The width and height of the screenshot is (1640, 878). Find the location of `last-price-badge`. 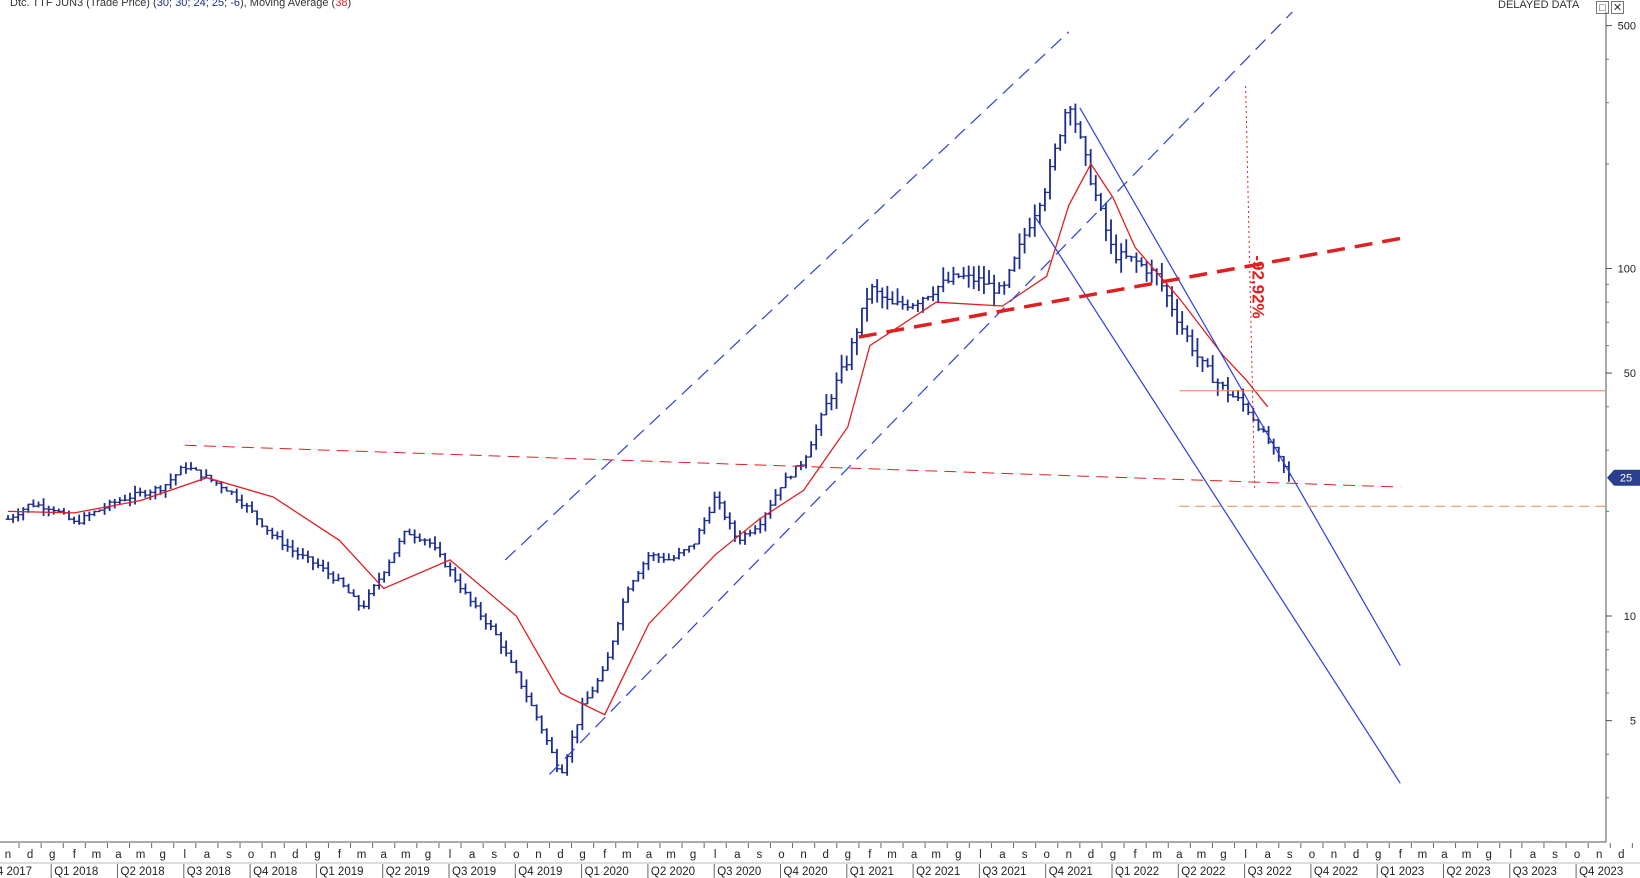

last-price-badge is located at coordinates (1623, 477).